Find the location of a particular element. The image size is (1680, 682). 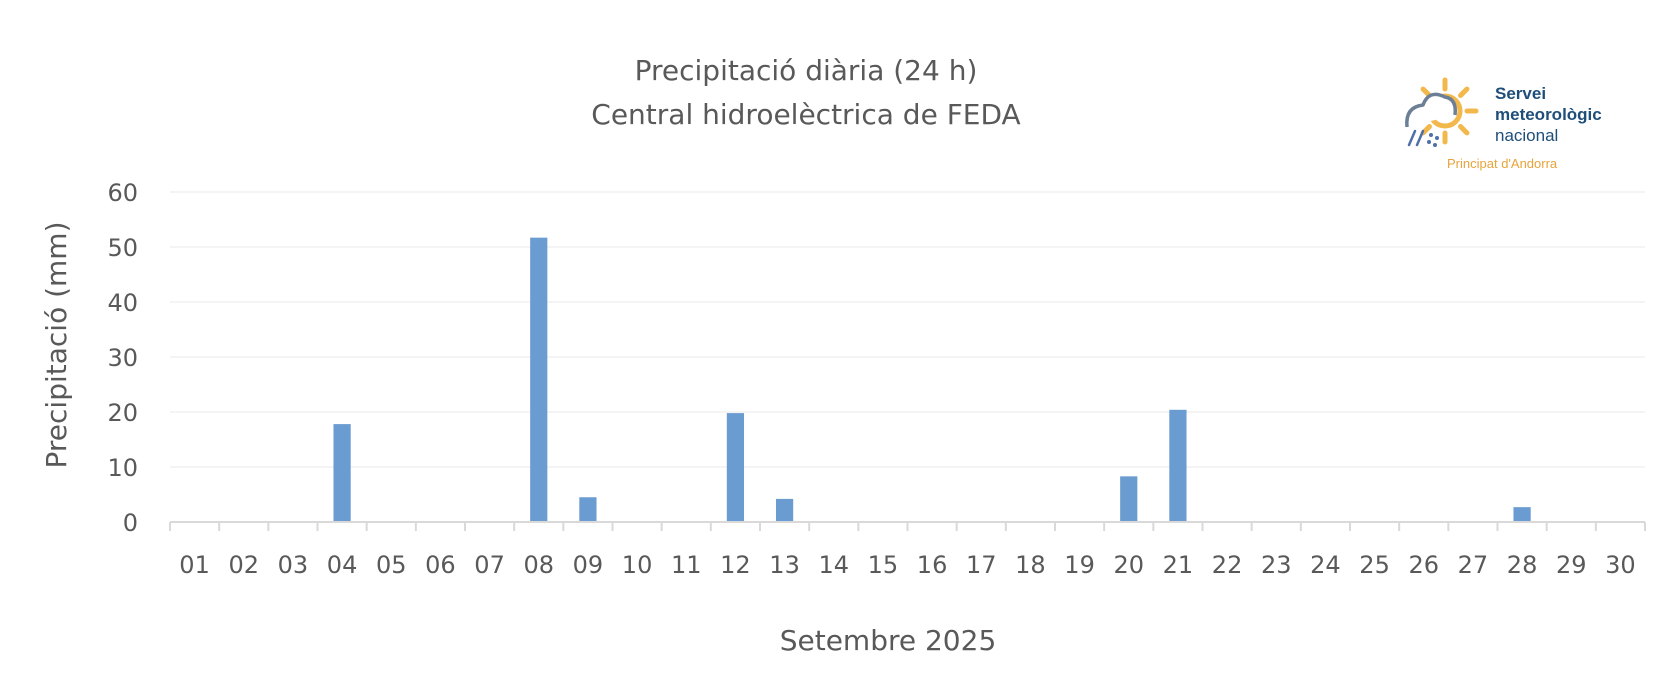

x-tick-label: 13 is located at coordinates (784, 565).